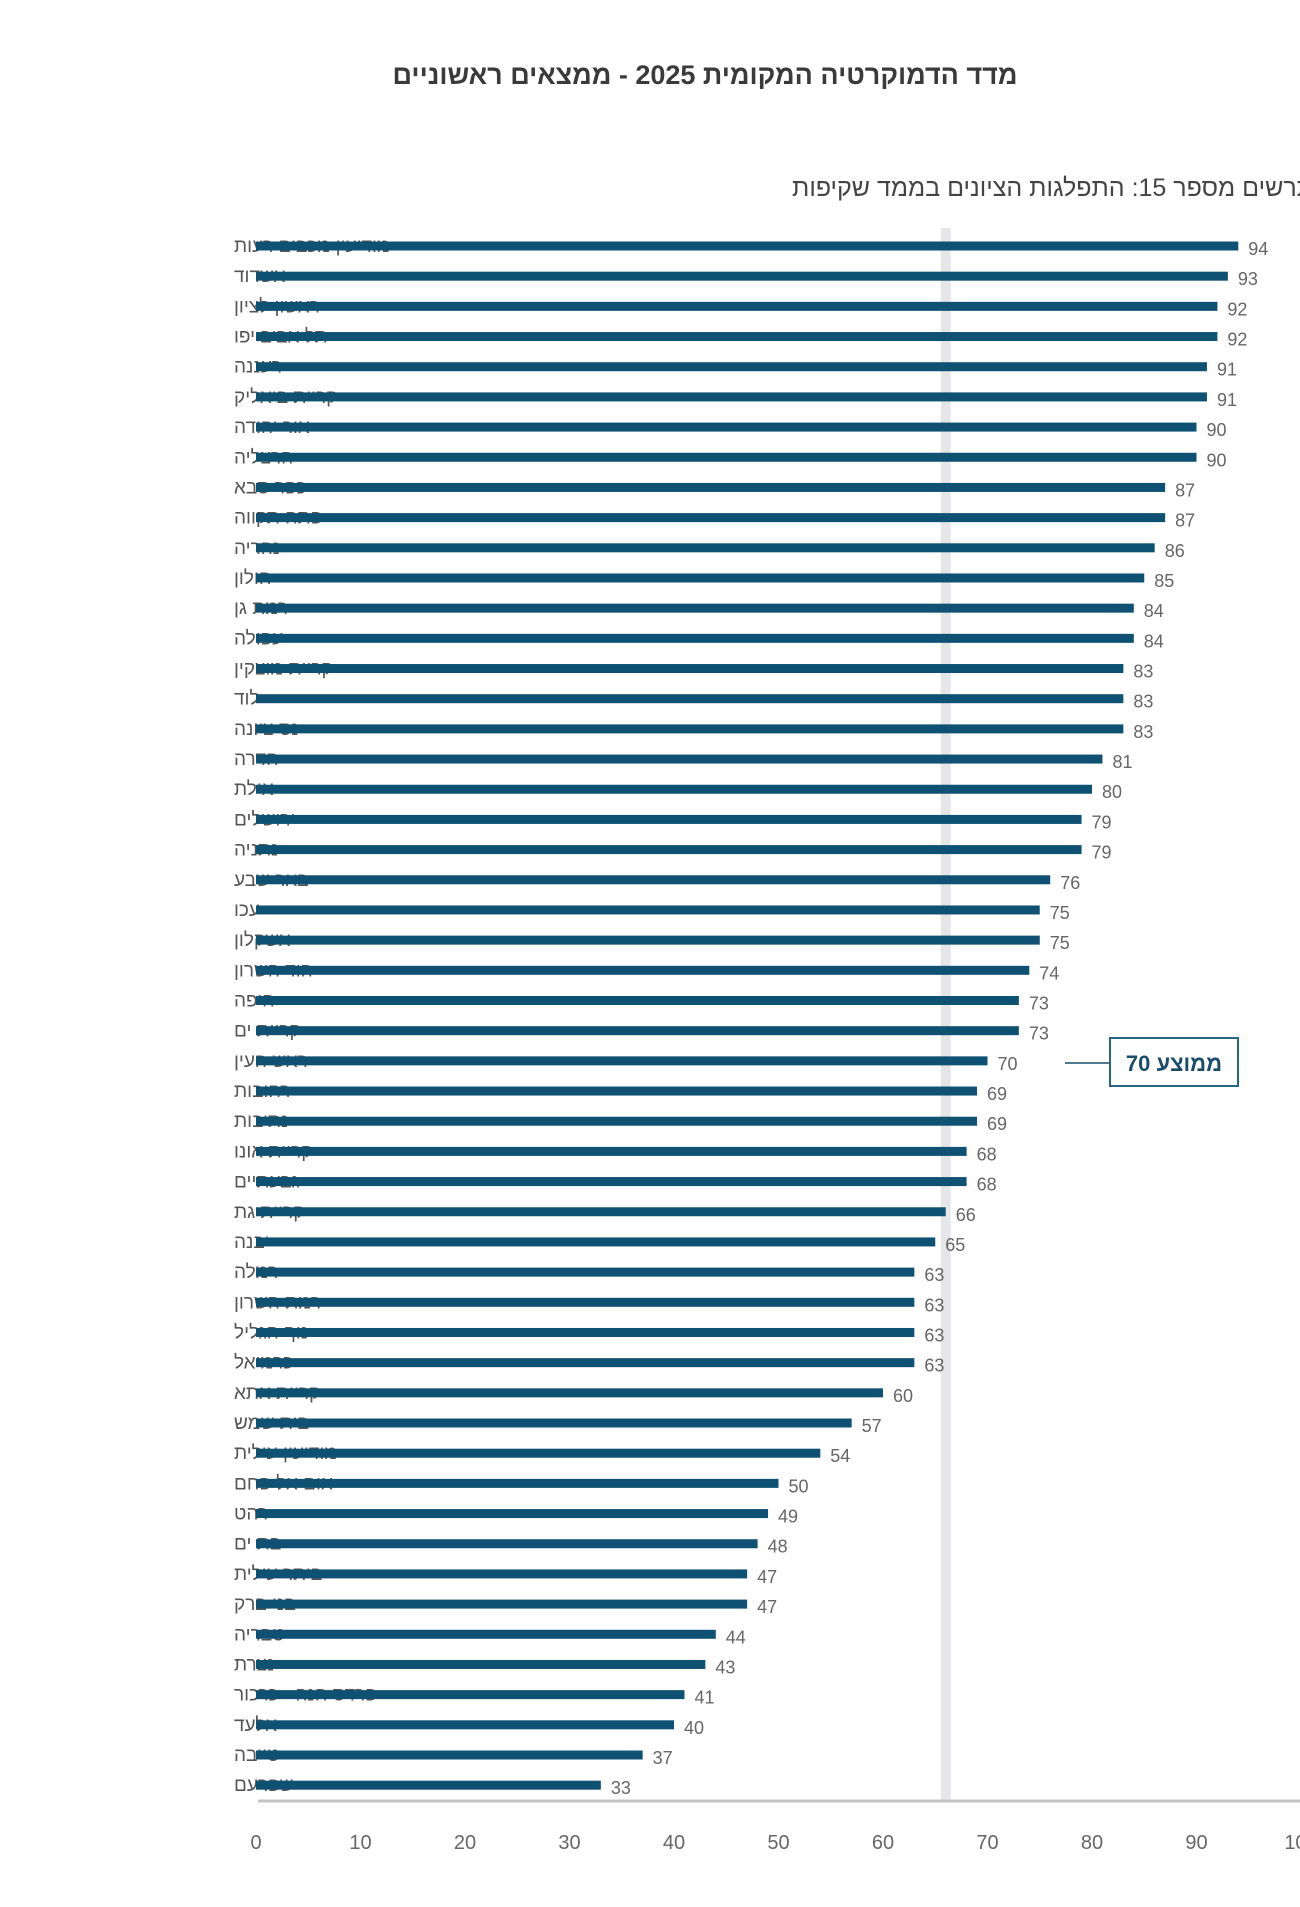 This screenshot has width=1300, height=1907. What do you see at coordinates (674, 1843) in the screenshot?
I see `x-tick-label: 40` at bounding box center [674, 1843].